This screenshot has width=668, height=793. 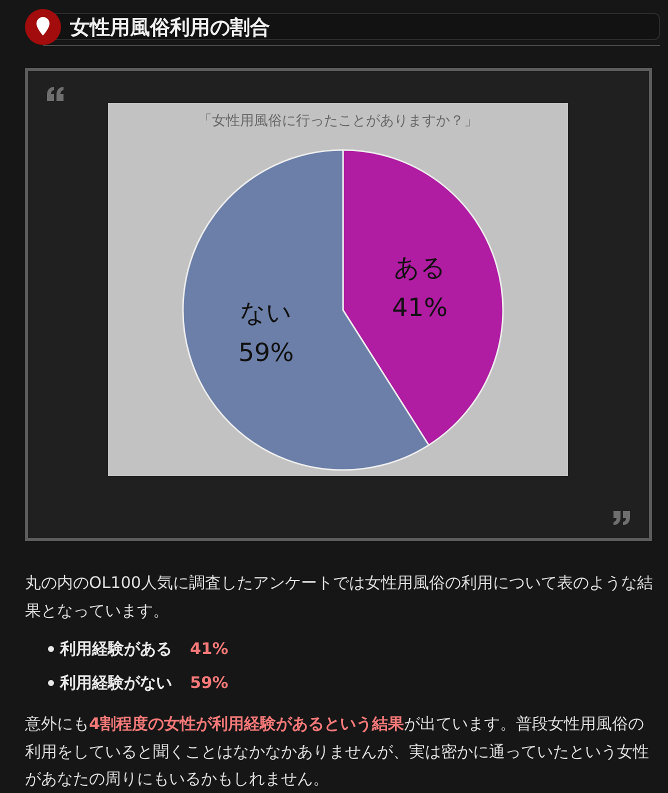 What do you see at coordinates (266, 312) in the screenshot?
I see `slice-label: ない` at bounding box center [266, 312].